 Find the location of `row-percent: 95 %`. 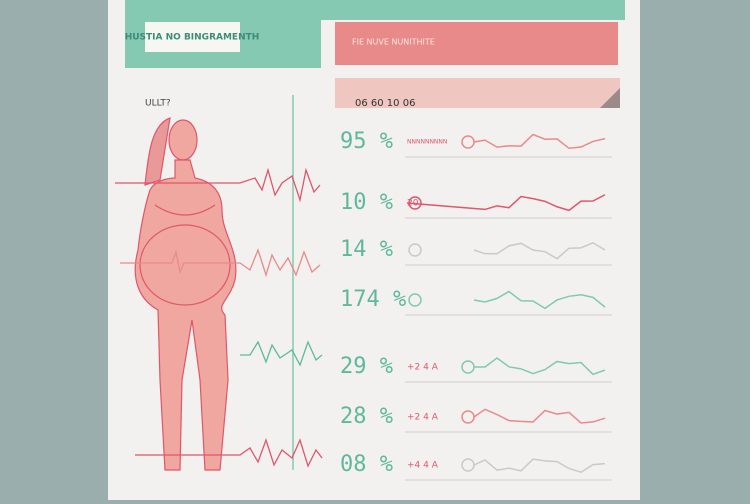

row-percent: 95 % is located at coordinates (366, 141).